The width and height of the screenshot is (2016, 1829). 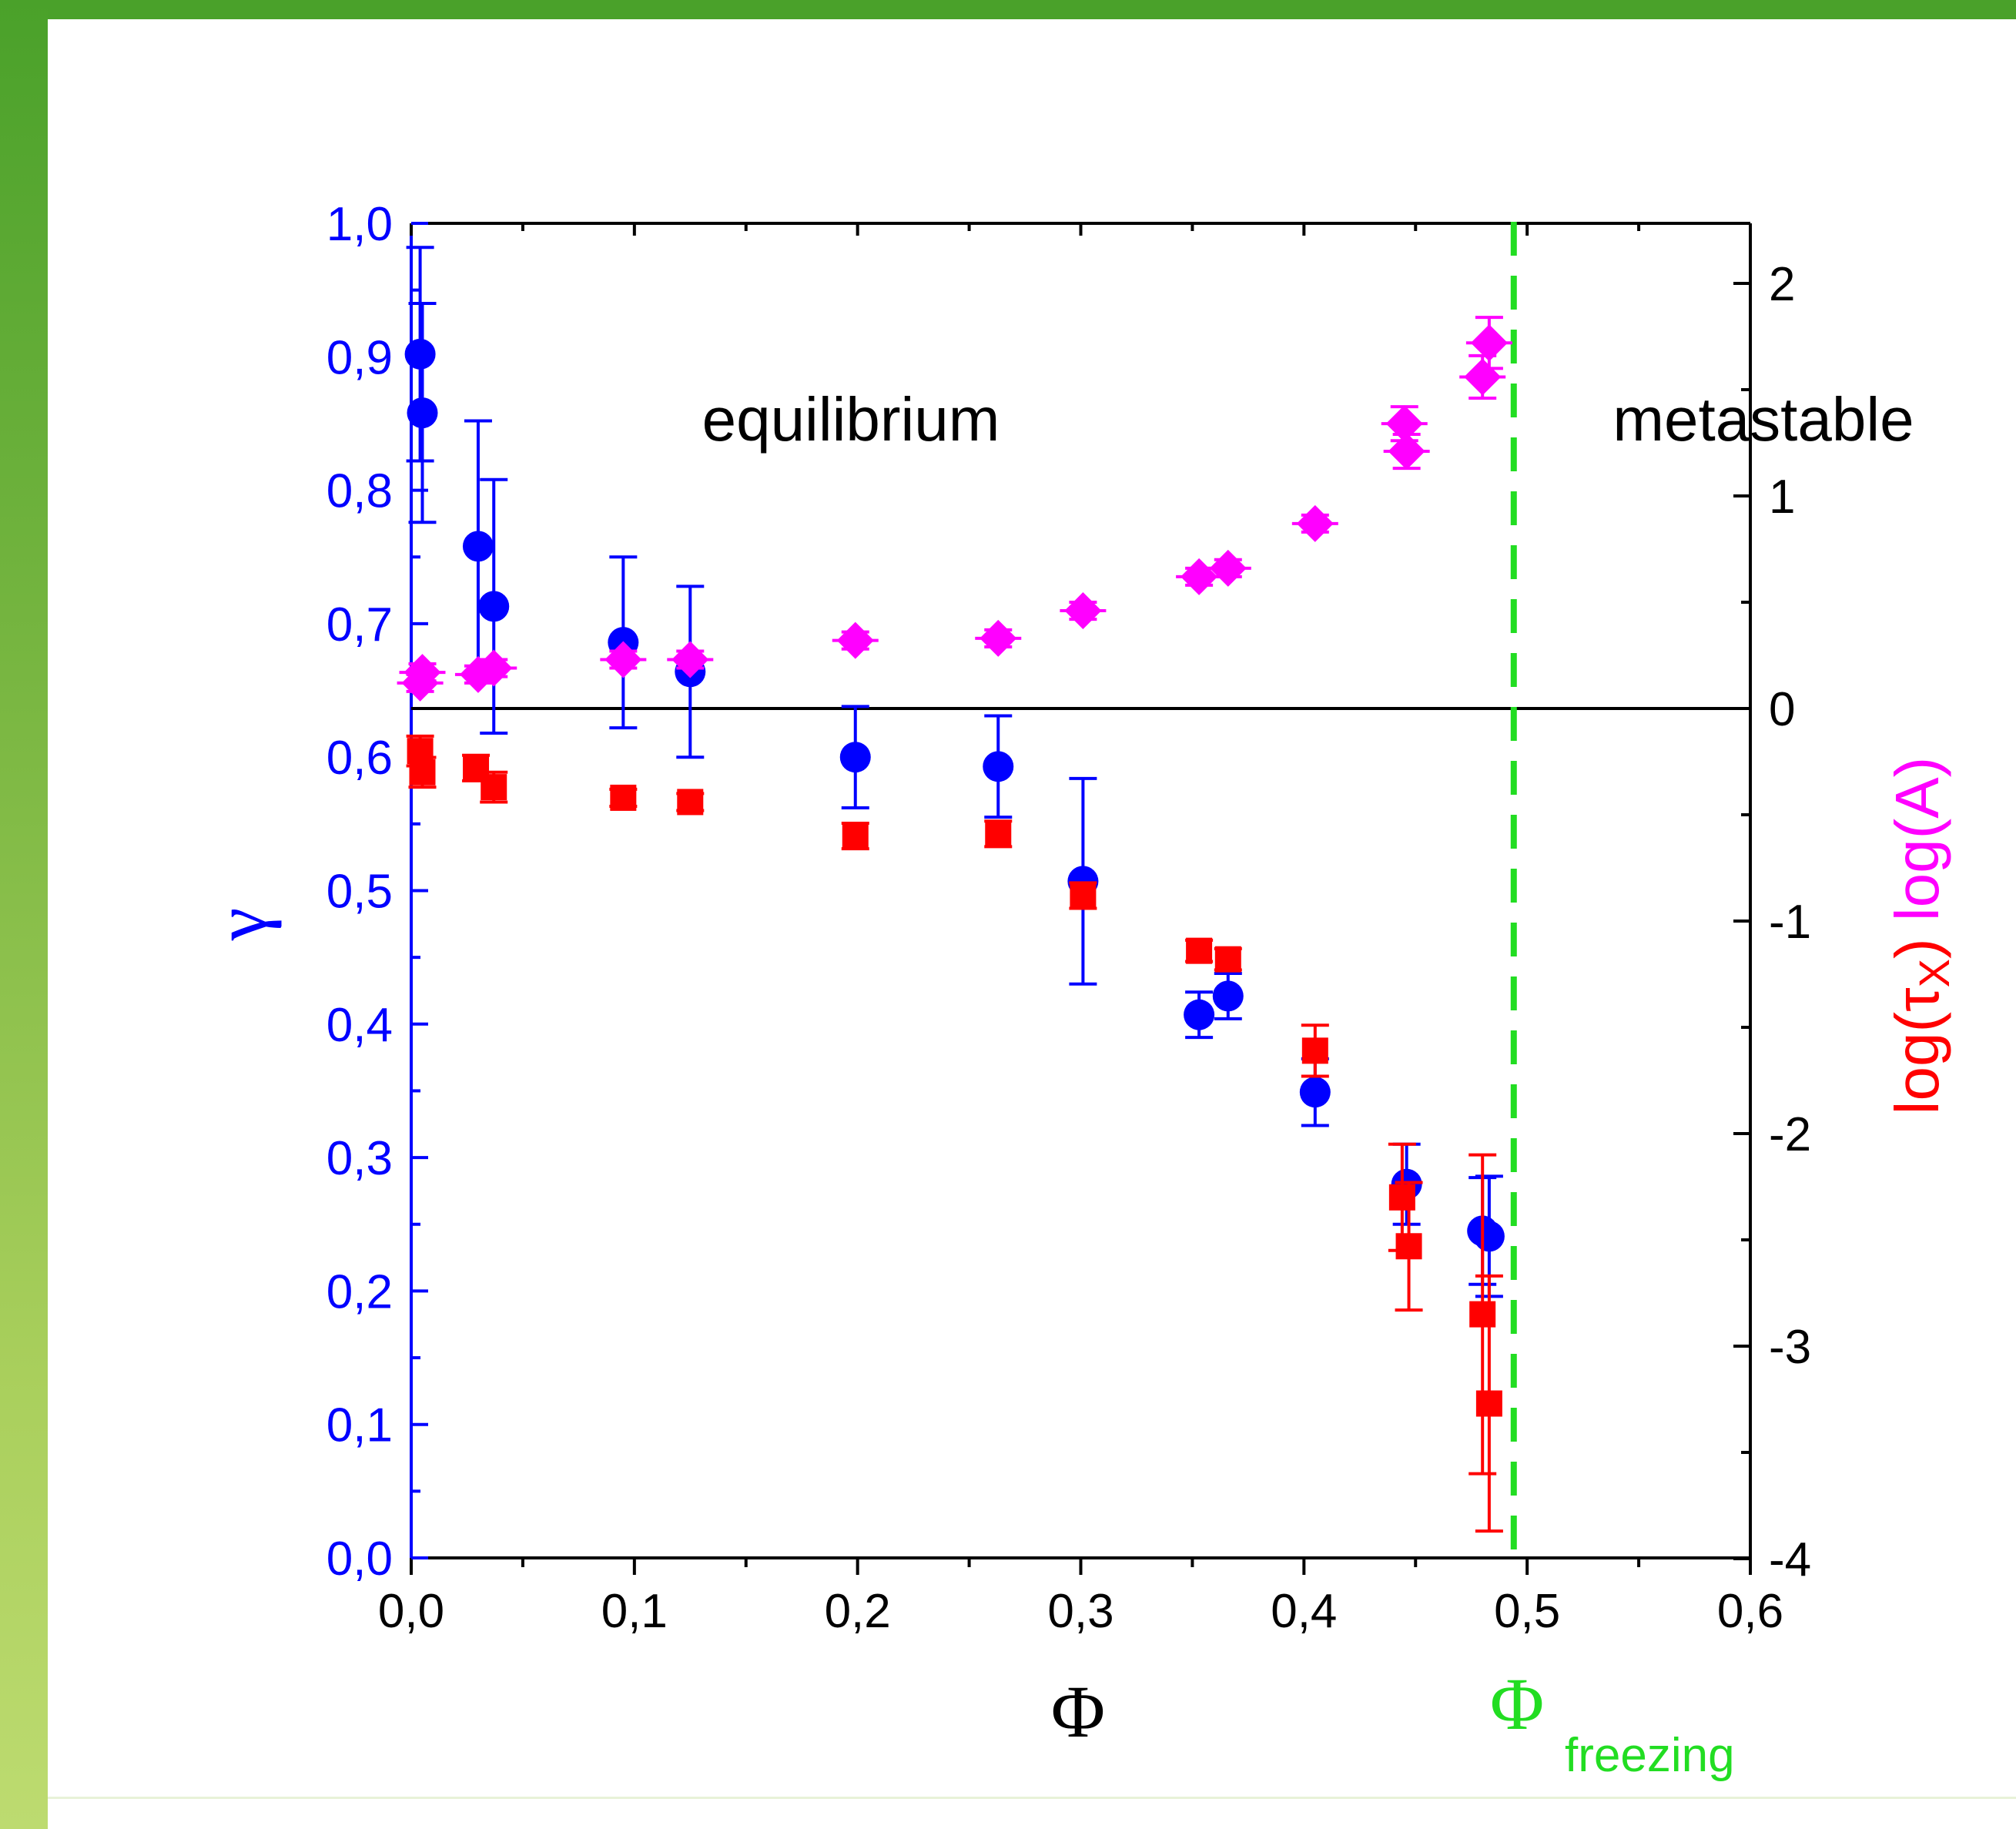 I want to click on x-tick-label: 0,0, so click(x=411, y=1612).